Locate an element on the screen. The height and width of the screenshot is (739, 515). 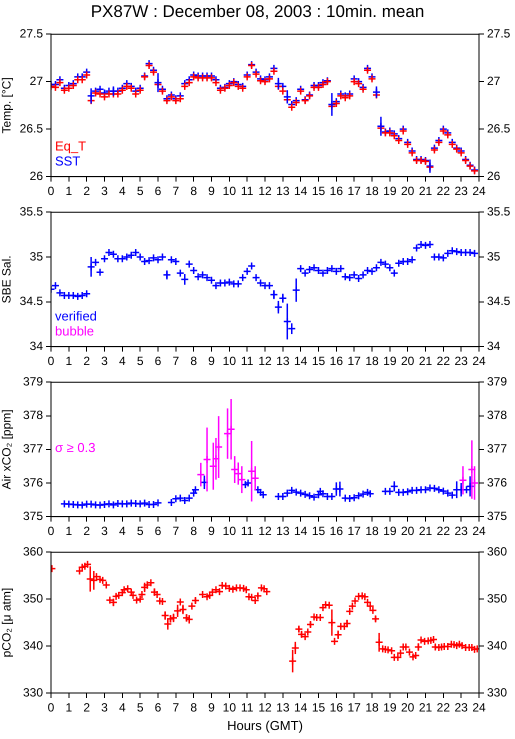
y-tick-label: 35 is located at coordinates (37, 256).